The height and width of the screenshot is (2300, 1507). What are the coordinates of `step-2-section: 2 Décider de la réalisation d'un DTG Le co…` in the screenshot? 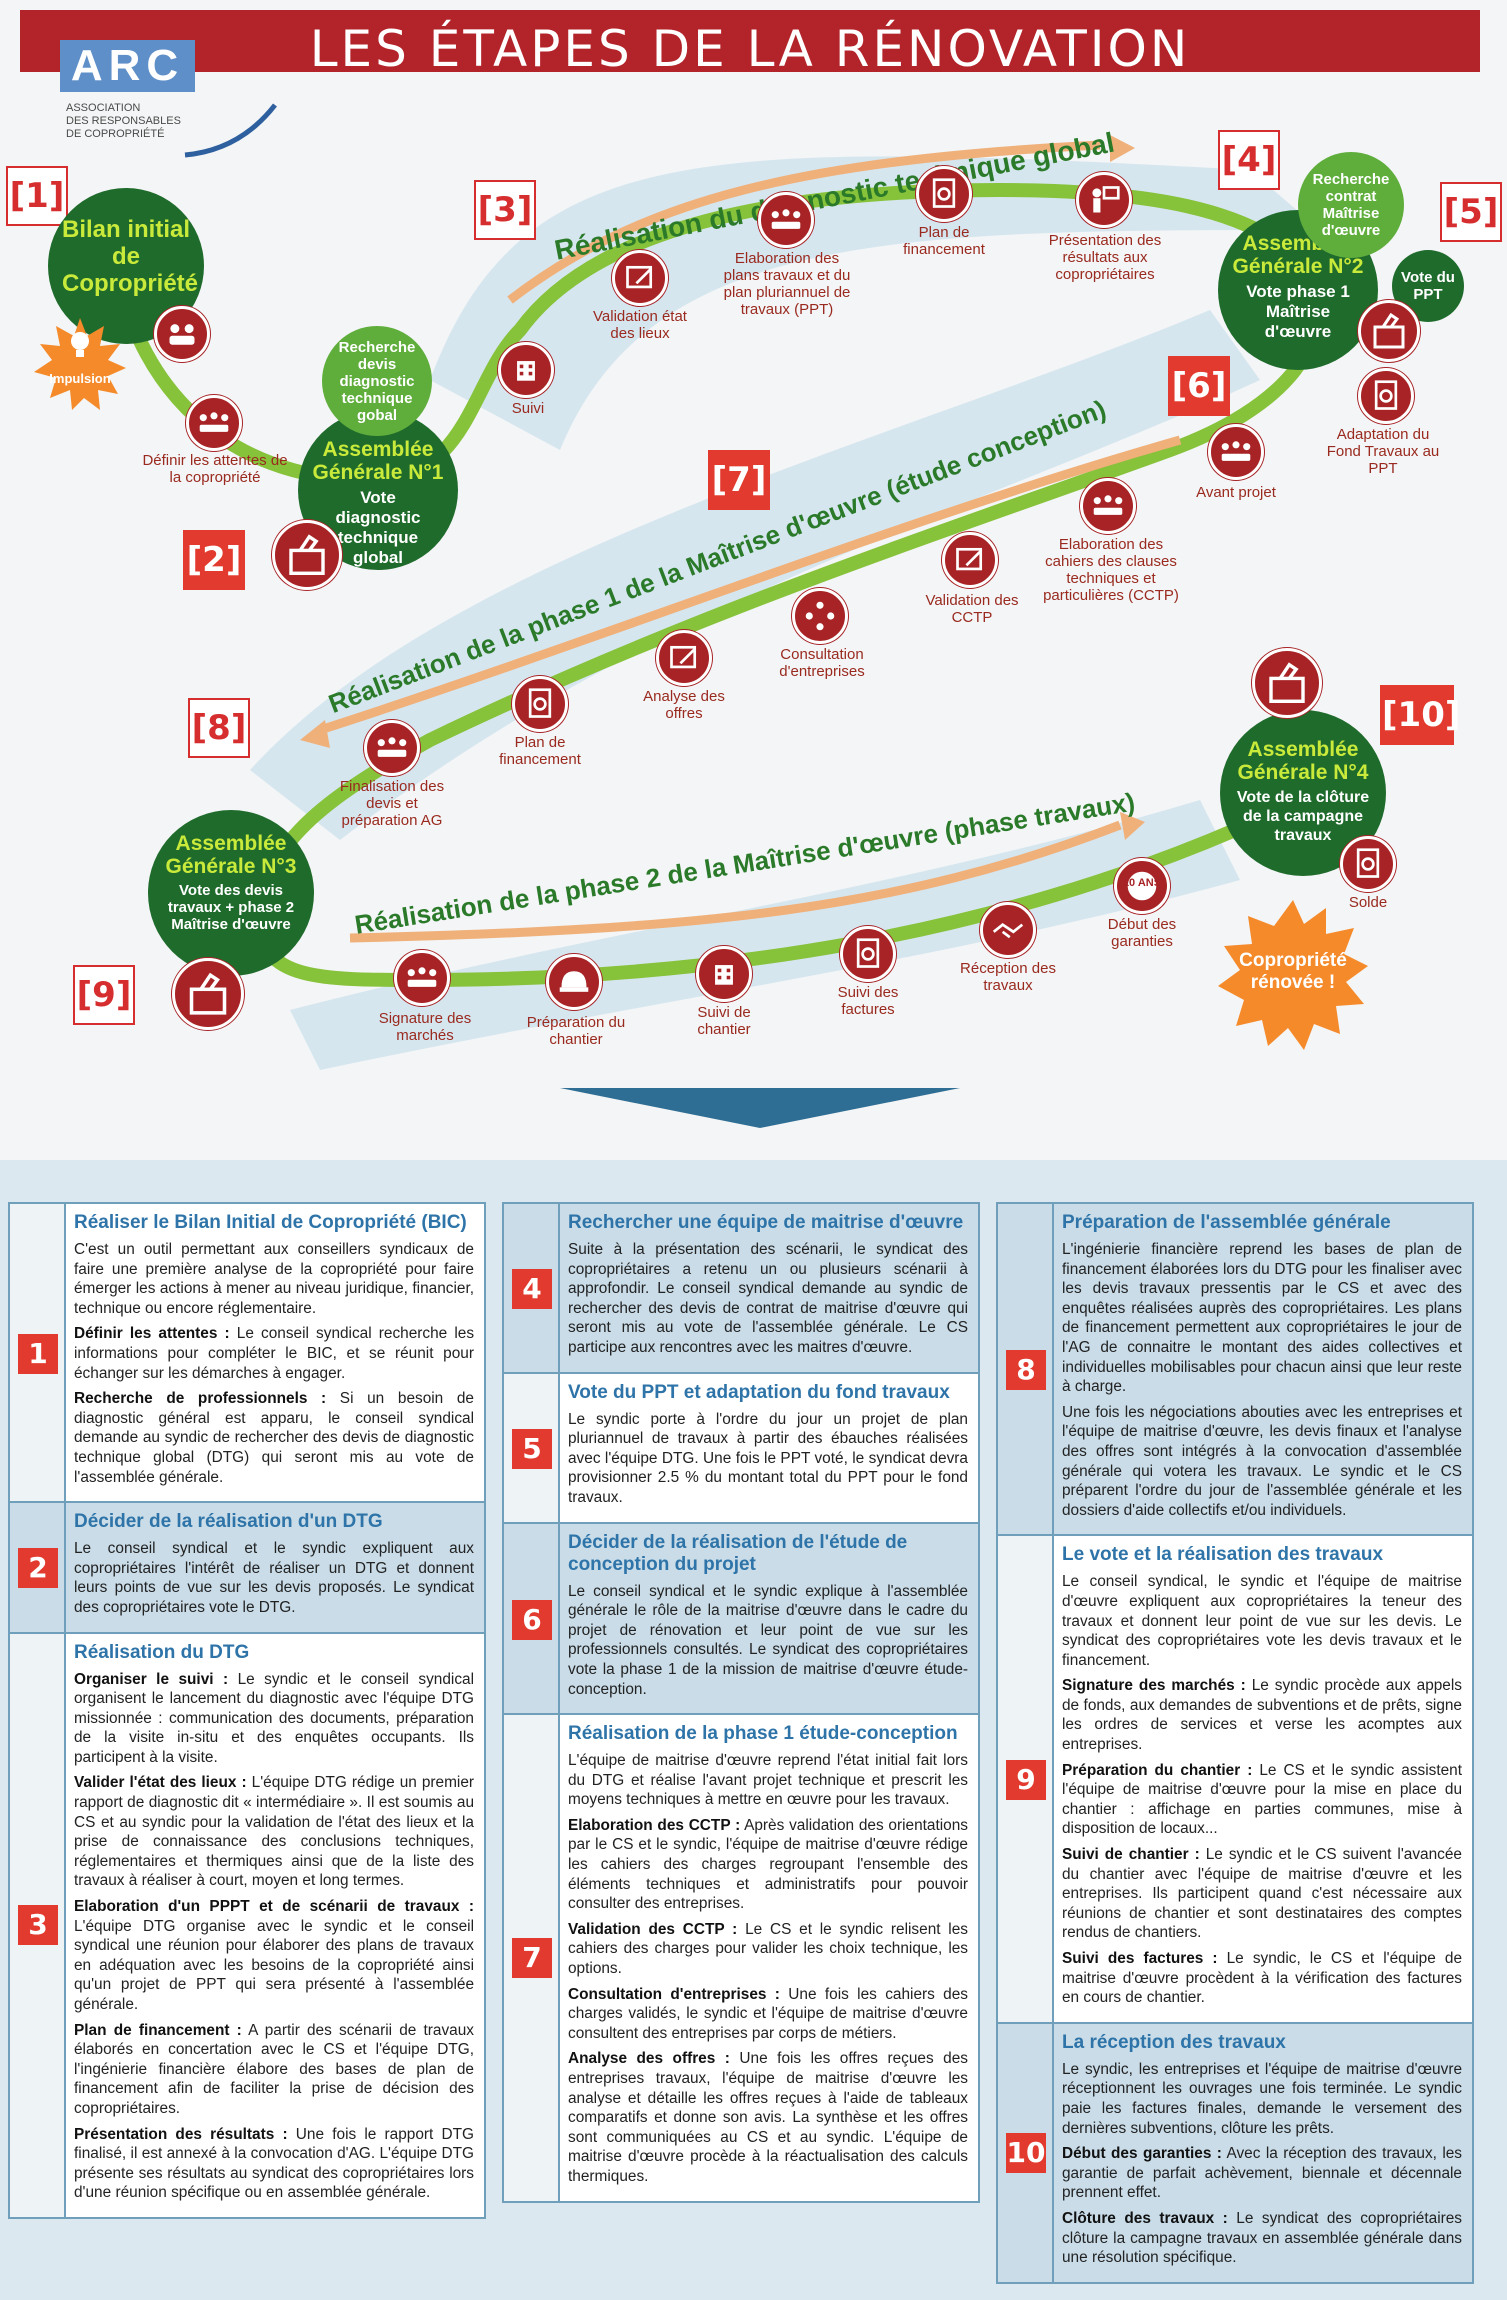 It's located at (247, 1568).